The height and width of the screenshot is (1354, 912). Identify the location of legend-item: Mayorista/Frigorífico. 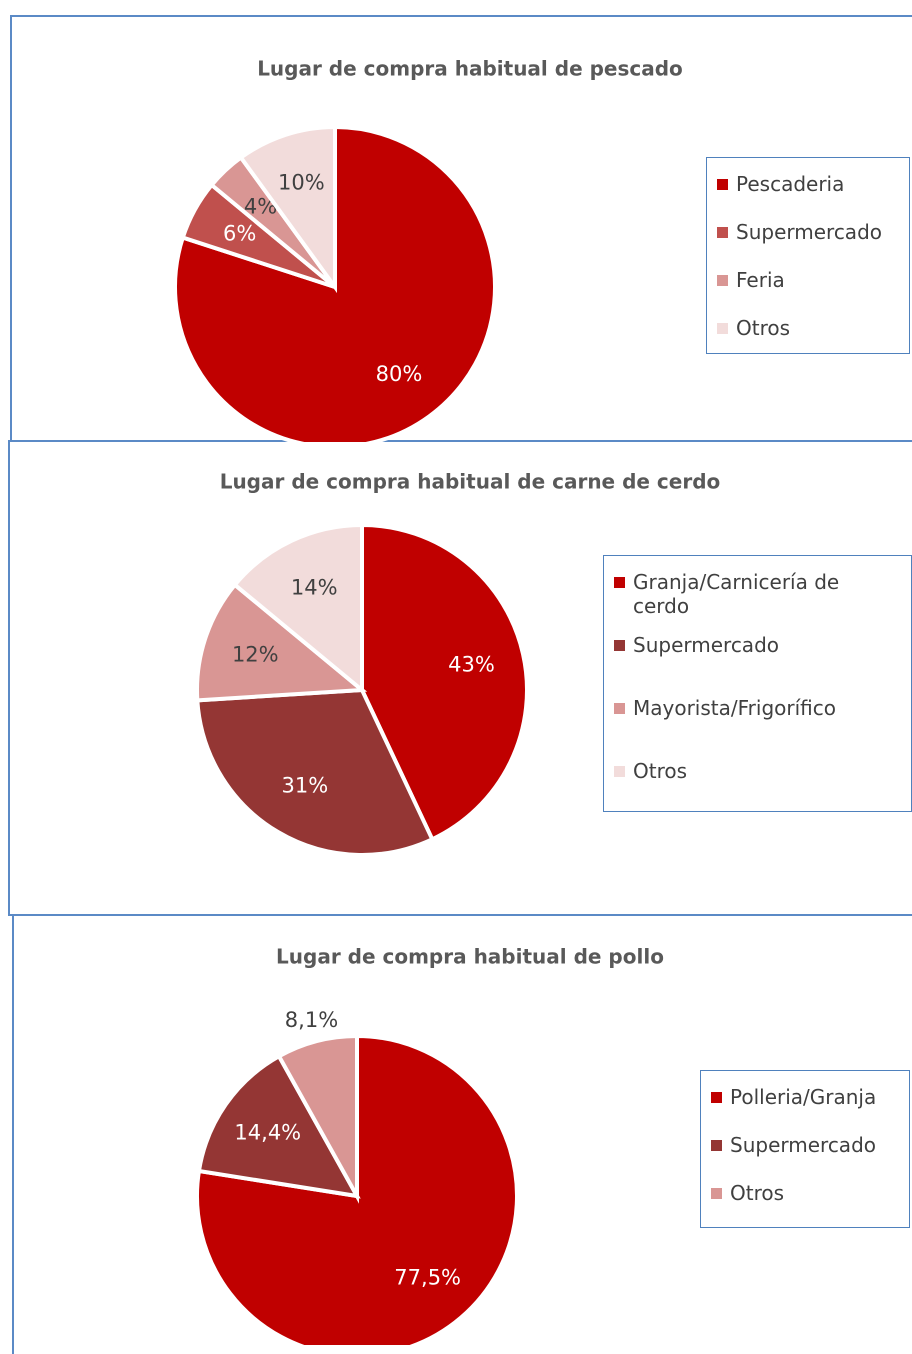
(757, 727).